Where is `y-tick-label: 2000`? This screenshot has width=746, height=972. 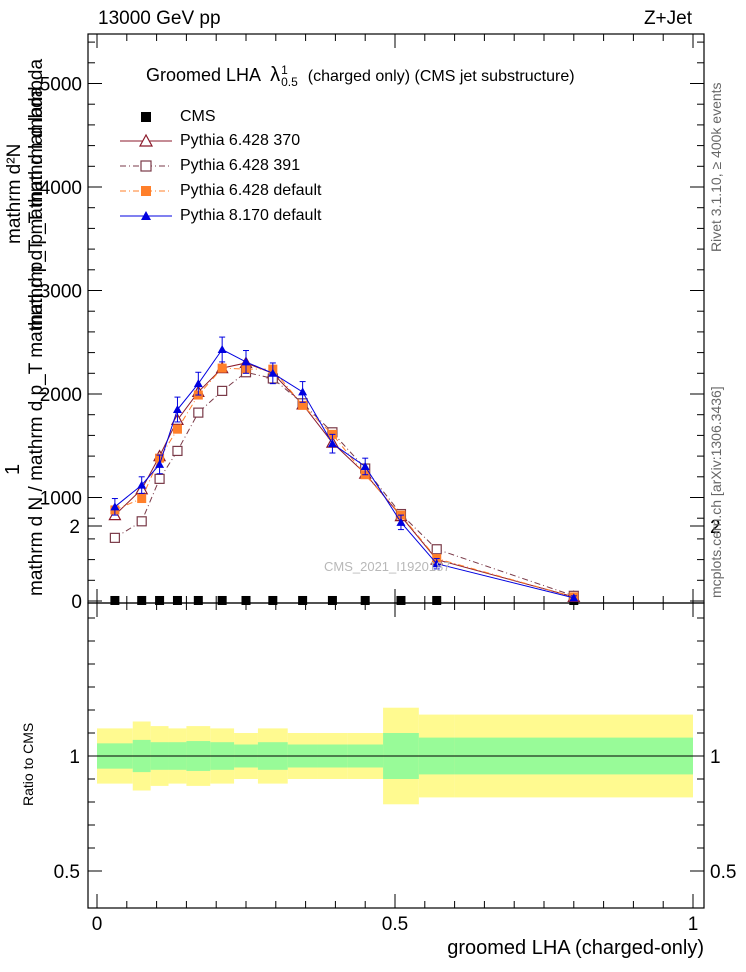
y-tick-label: 2000 is located at coordinates (61, 395).